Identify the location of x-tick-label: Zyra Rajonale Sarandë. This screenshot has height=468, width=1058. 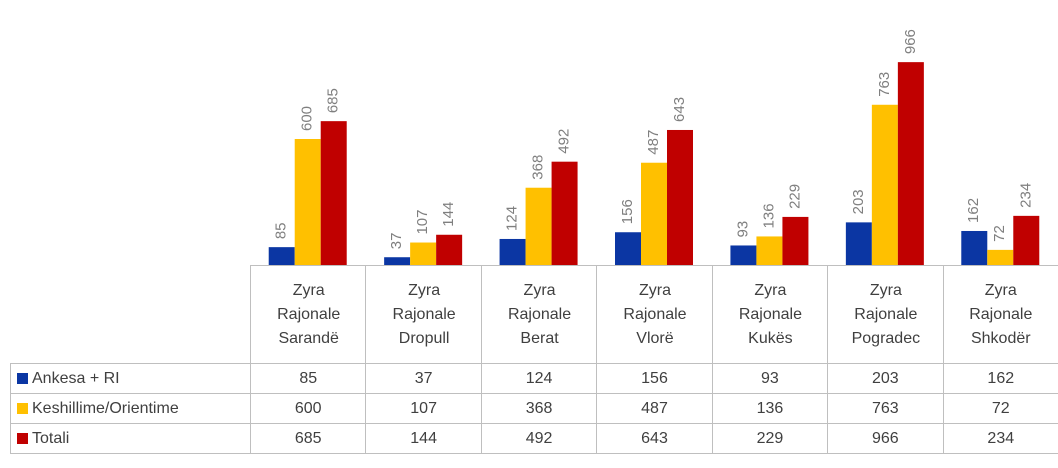
(309, 314).